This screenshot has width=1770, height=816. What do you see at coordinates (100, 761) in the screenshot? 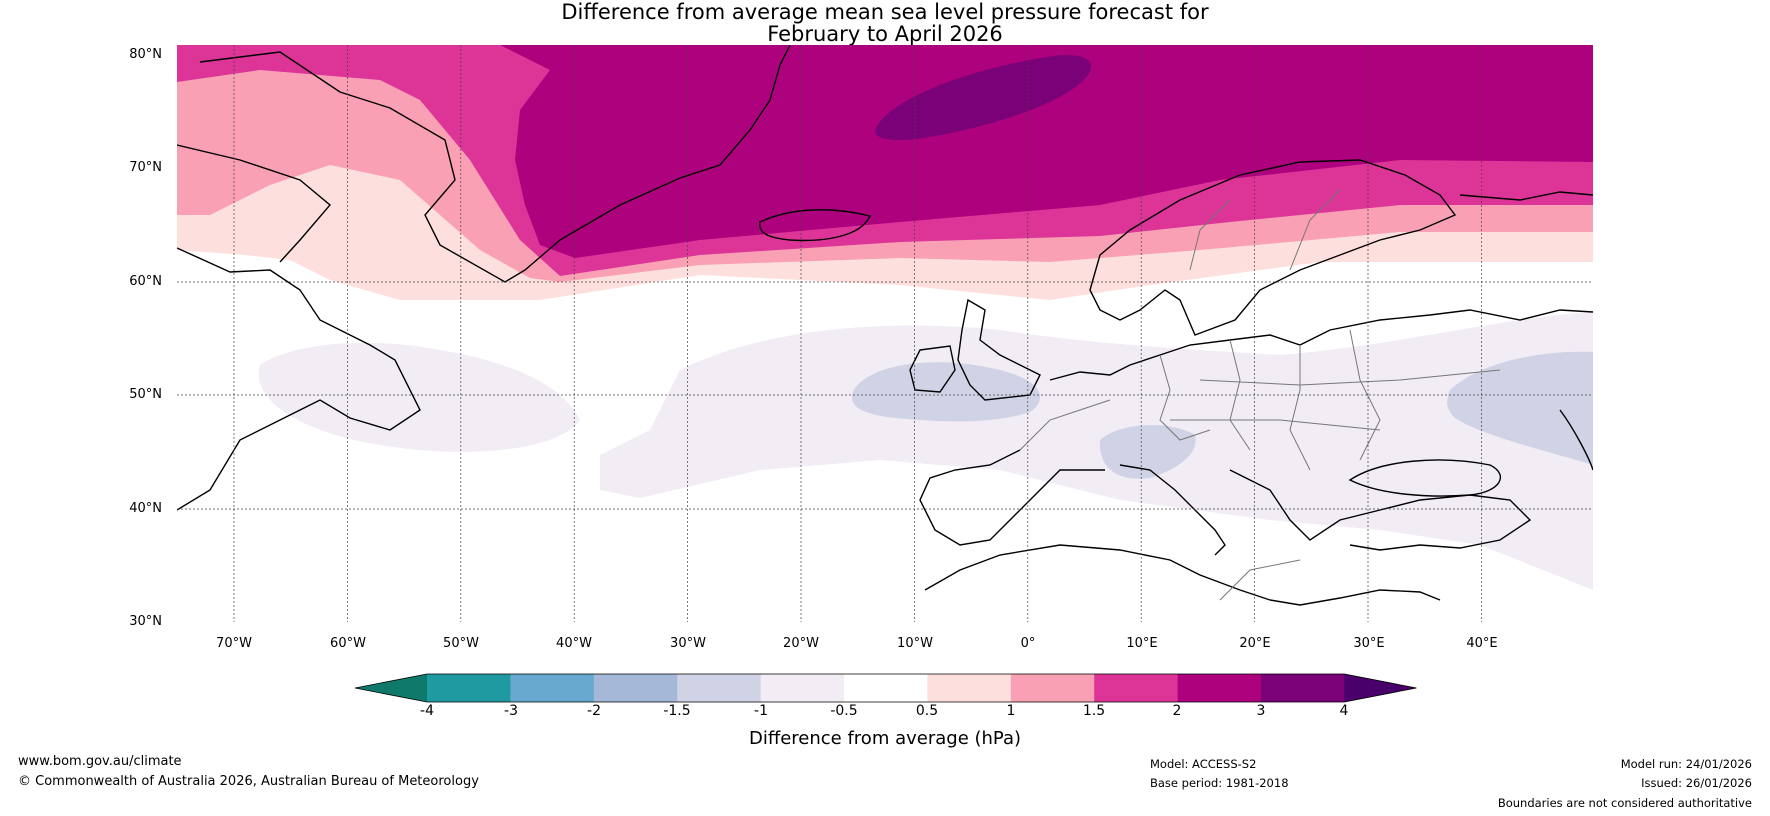
I see `footer-url: www.bom.gov.au/climate` at bounding box center [100, 761].